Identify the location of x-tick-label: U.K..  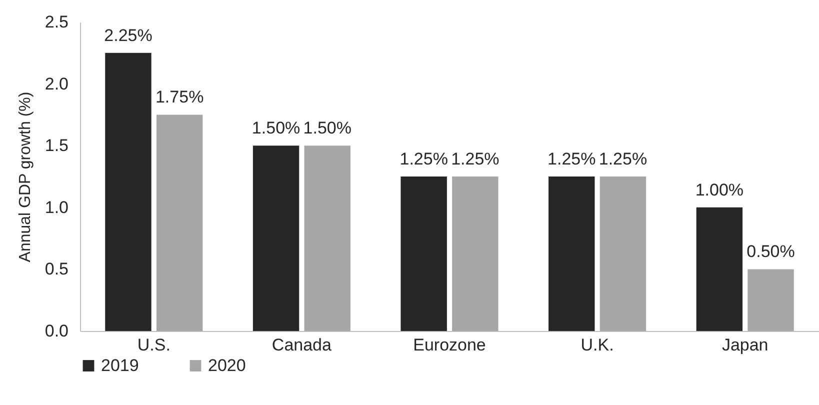
(597, 345).